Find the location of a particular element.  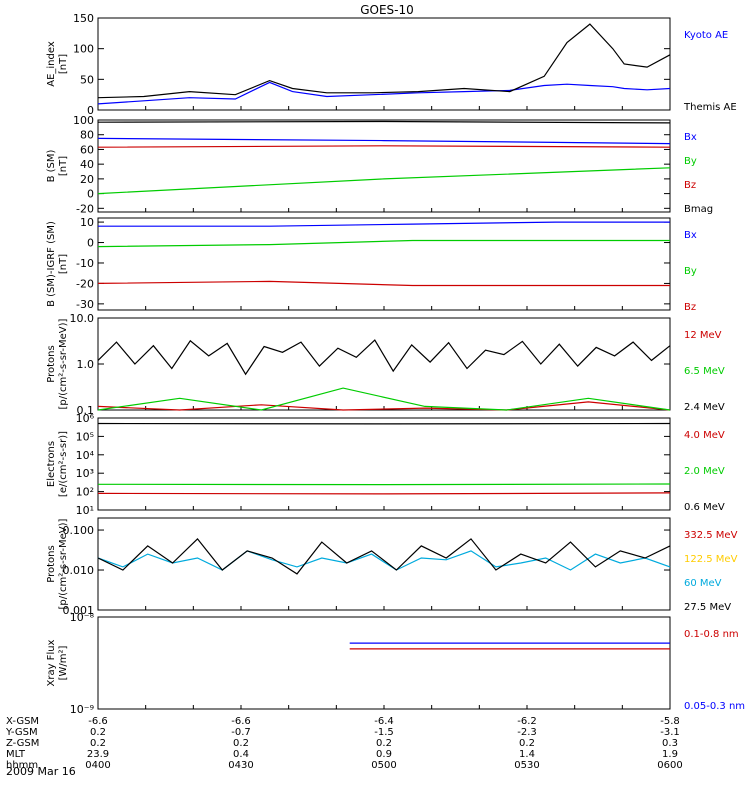

y-axis-label: [W/m²] is located at coordinates (63, 662).